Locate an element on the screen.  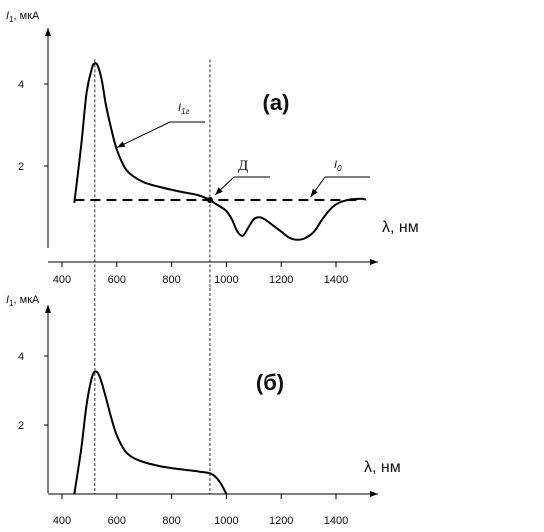
panel-label: (б) is located at coordinates (270, 382).